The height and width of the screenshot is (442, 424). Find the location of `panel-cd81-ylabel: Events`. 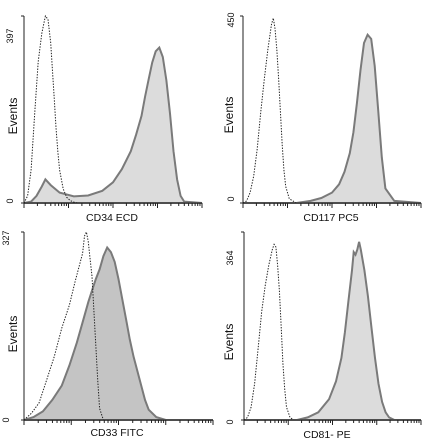

panel-cd81-ylabel: Events is located at coordinates (229, 342).